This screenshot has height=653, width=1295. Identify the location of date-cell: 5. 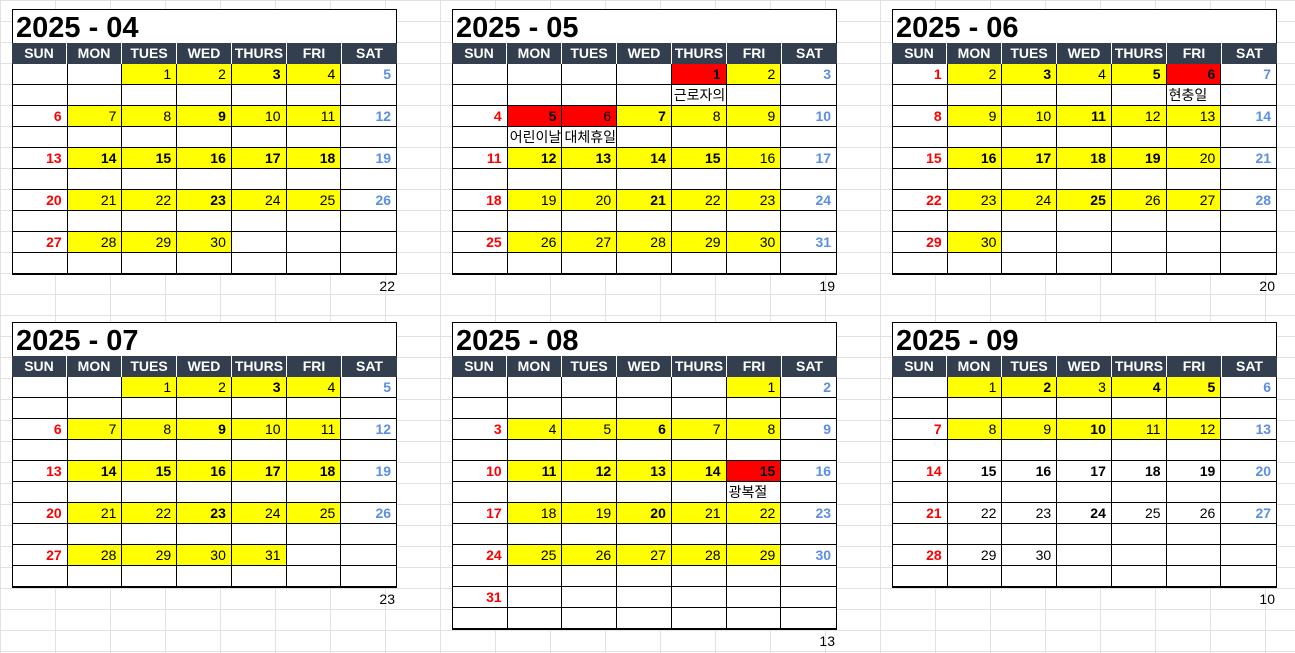
(369, 74).